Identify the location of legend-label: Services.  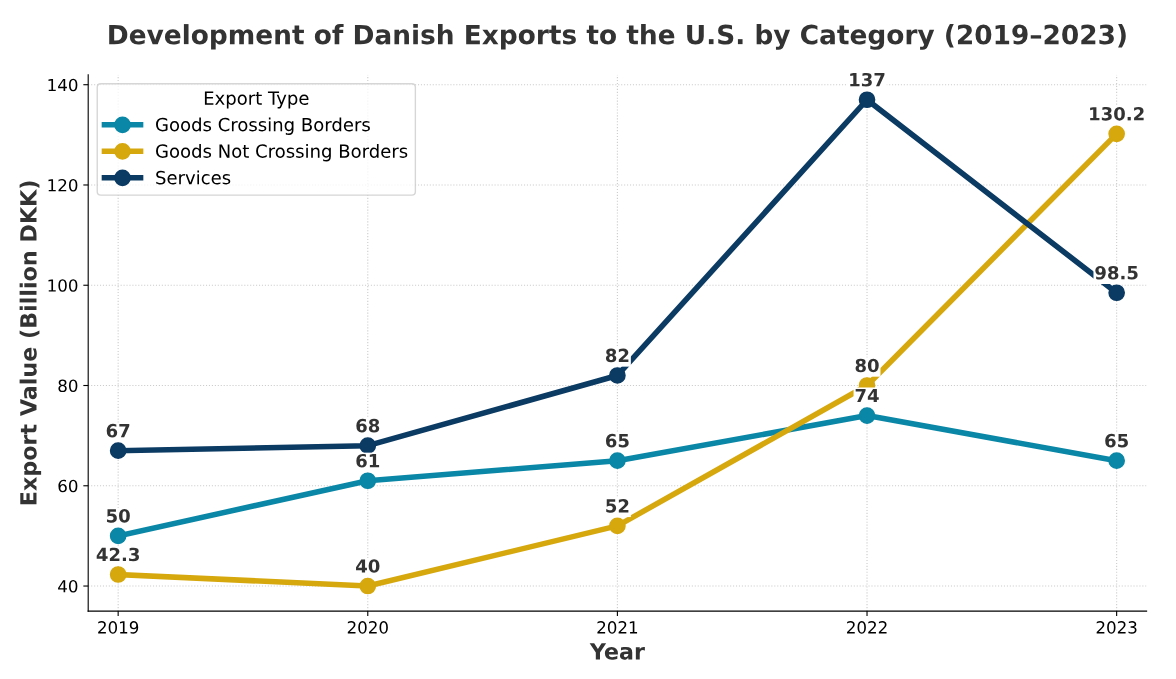
(193, 177).